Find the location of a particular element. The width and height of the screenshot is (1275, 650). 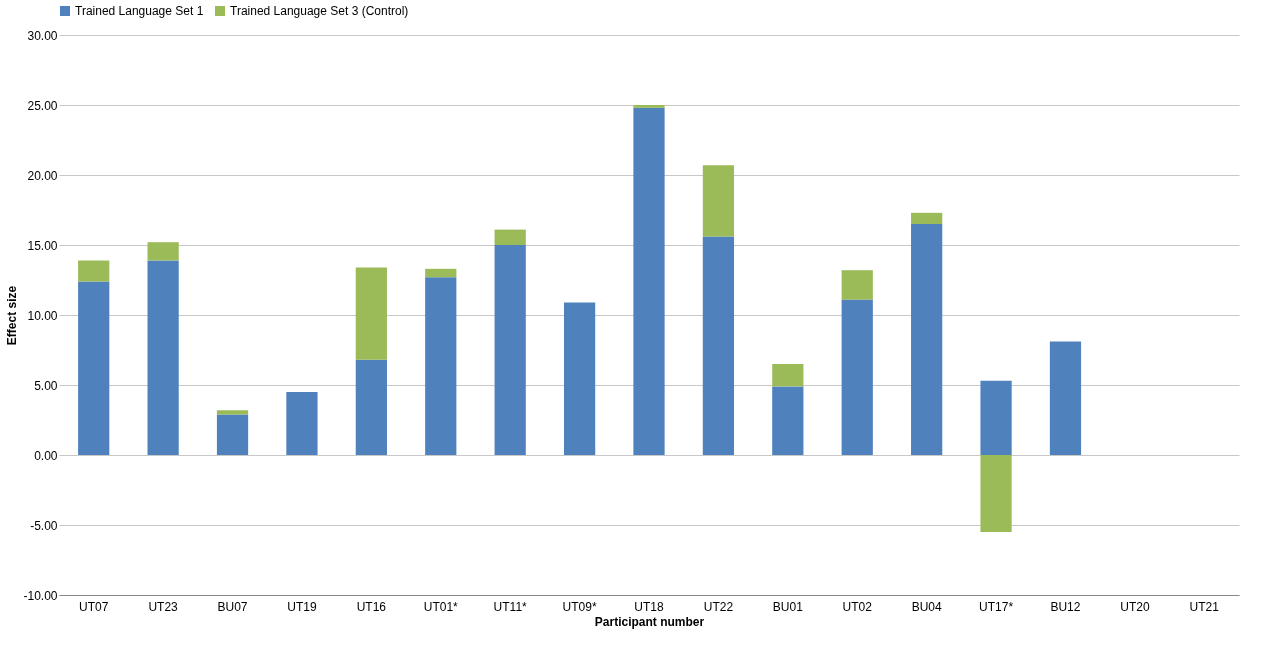

x-tick-label: UT16 is located at coordinates (371, 606).